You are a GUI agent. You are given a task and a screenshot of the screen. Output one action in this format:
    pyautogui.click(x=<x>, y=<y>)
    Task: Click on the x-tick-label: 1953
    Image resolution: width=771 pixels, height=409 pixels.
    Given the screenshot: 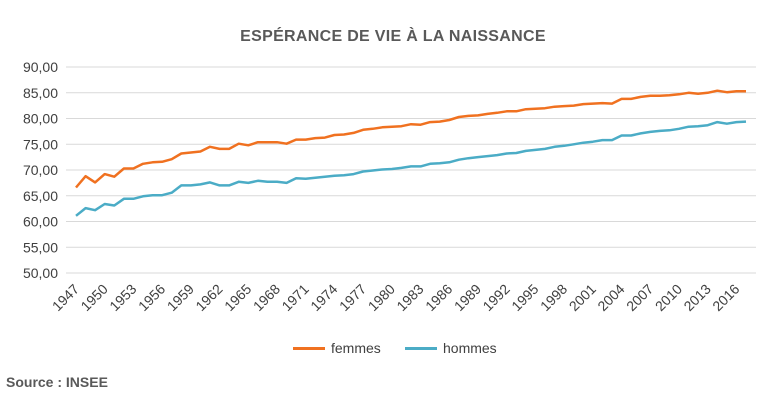 What is the action you would take?
    pyautogui.click(x=122, y=297)
    